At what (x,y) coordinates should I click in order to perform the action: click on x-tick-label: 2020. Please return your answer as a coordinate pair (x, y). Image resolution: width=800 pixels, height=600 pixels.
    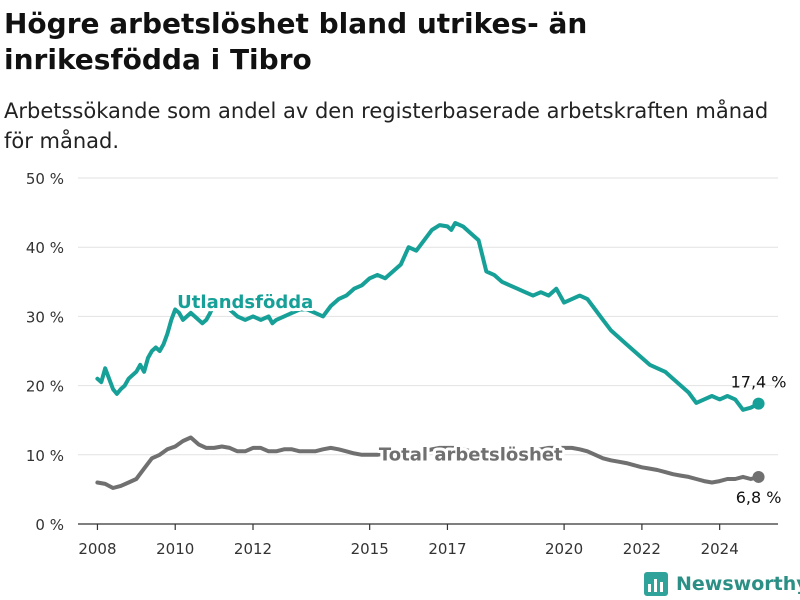
    Looking at the image, I should click on (564, 549).